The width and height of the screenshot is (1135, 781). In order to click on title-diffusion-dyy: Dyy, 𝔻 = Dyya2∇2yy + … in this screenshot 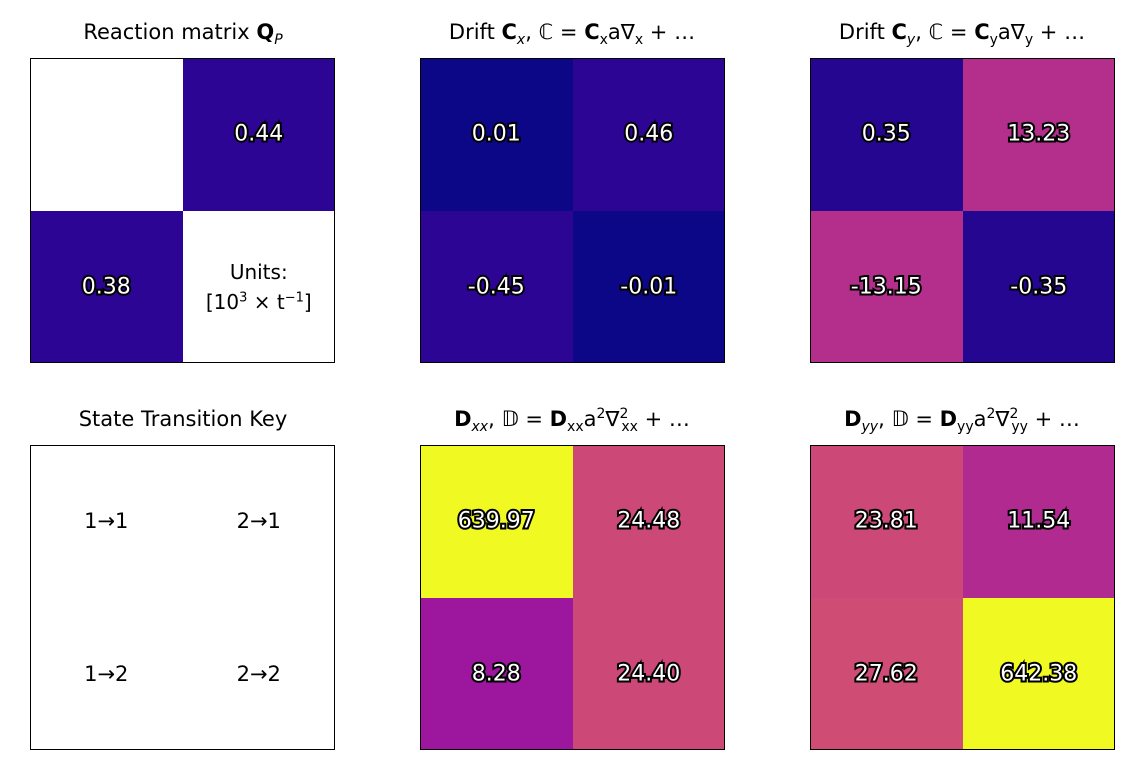, I will do `click(962, 421)`.